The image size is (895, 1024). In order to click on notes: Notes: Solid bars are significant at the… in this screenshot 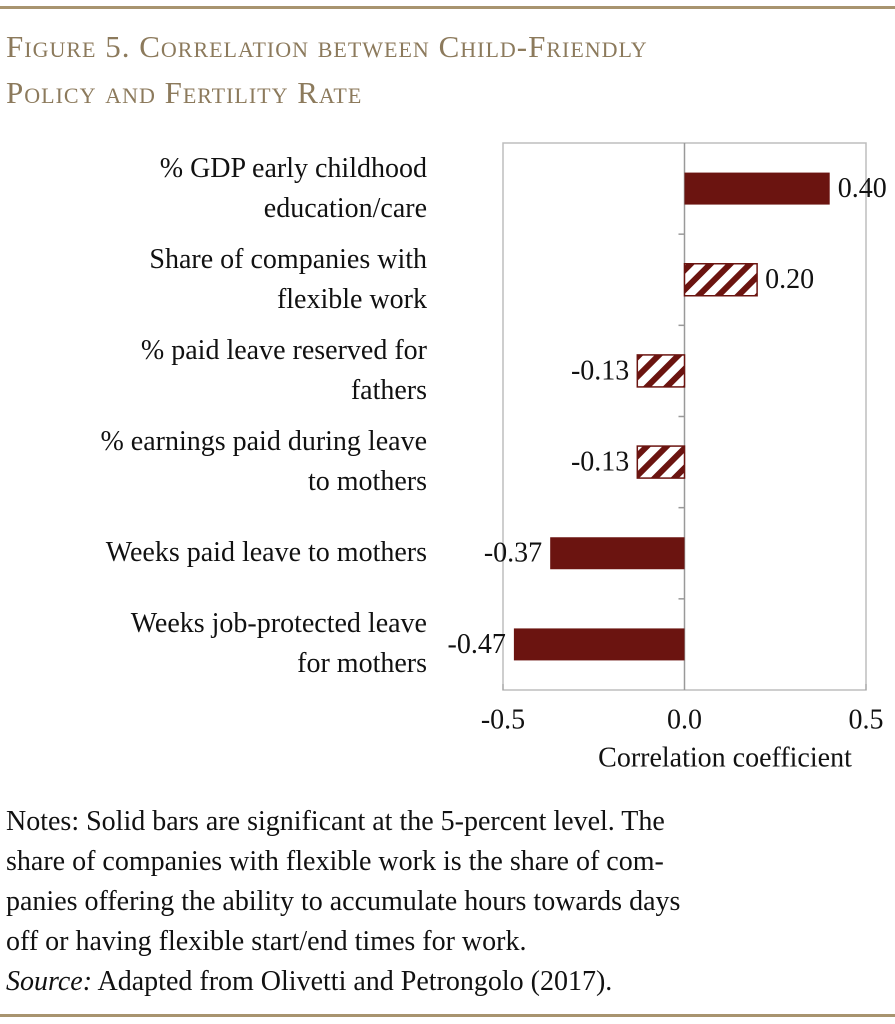, I will do `click(343, 881)`.